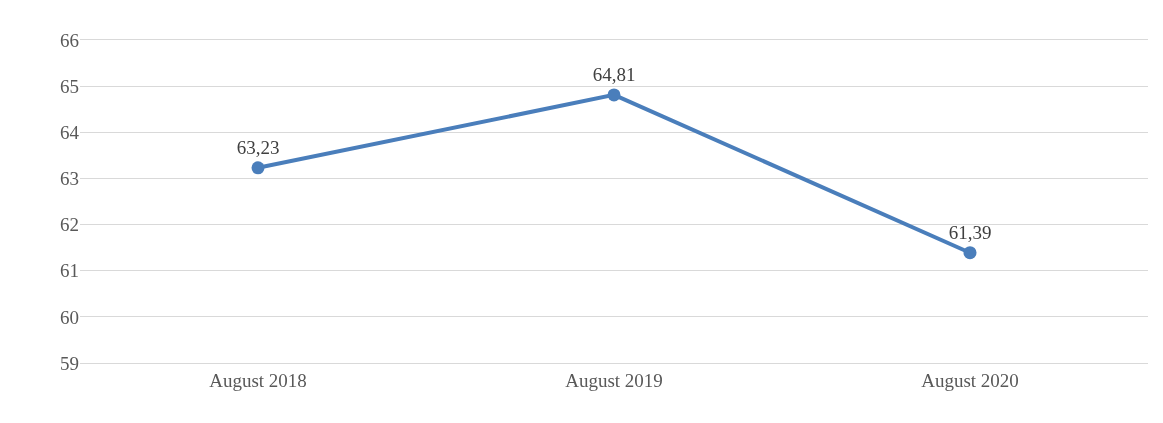 The width and height of the screenshot is (1163, 423). What do you see at coordinates (614, 380) in the screenshot?
I see `x-tick-label: August 2019` at bounding box center [614, 380].